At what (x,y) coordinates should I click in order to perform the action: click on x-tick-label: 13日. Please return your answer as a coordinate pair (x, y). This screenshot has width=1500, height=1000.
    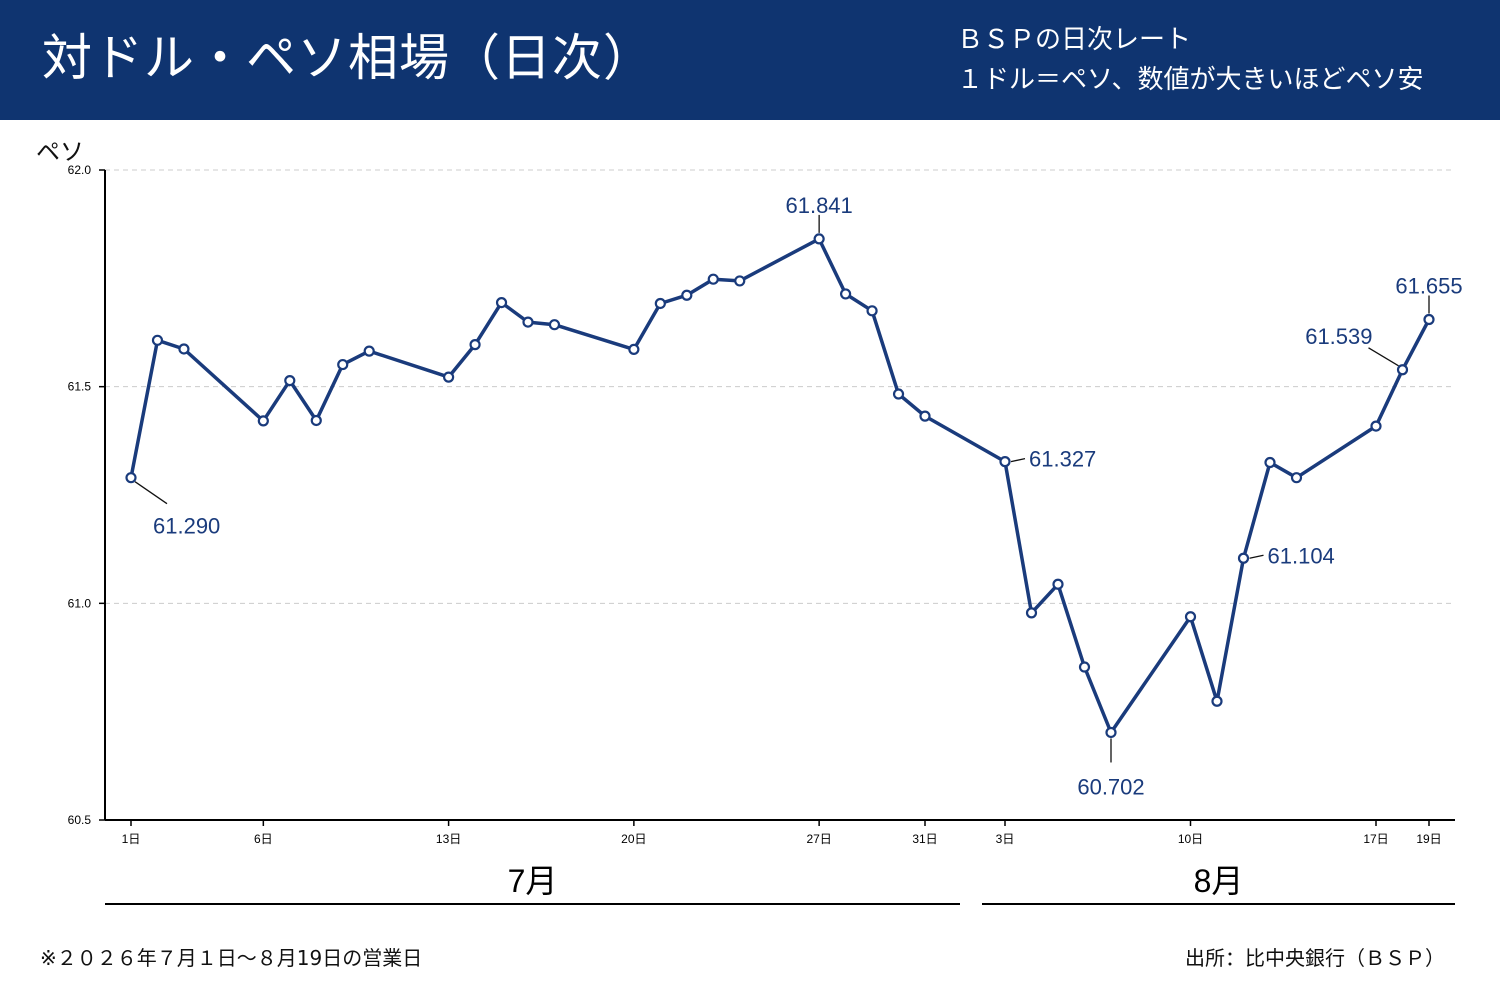
    Looking at the image, I should click on (448, 839).